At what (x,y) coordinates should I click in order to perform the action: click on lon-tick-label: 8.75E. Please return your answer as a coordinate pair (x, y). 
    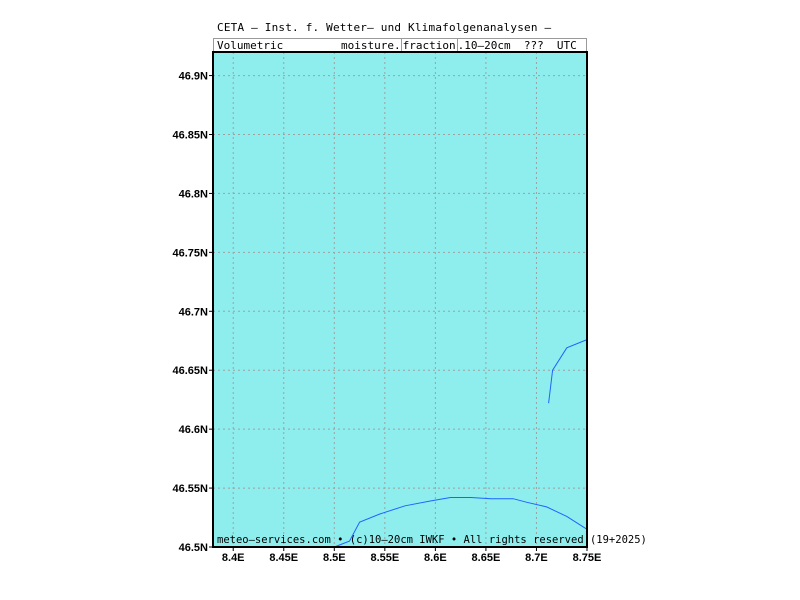
    Looking at the image, I should click on (587, 558).